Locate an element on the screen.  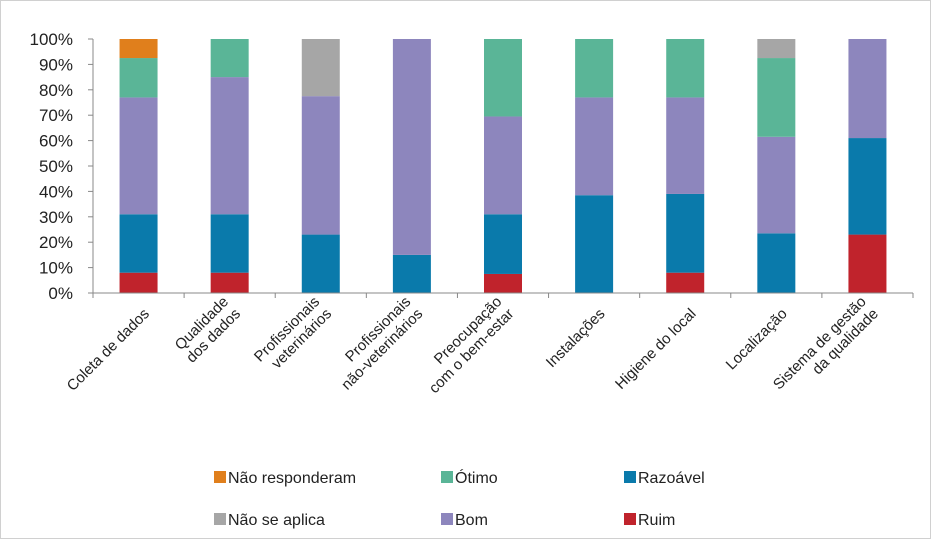
legend-item: Razoável is located at coordinates (664, 478).